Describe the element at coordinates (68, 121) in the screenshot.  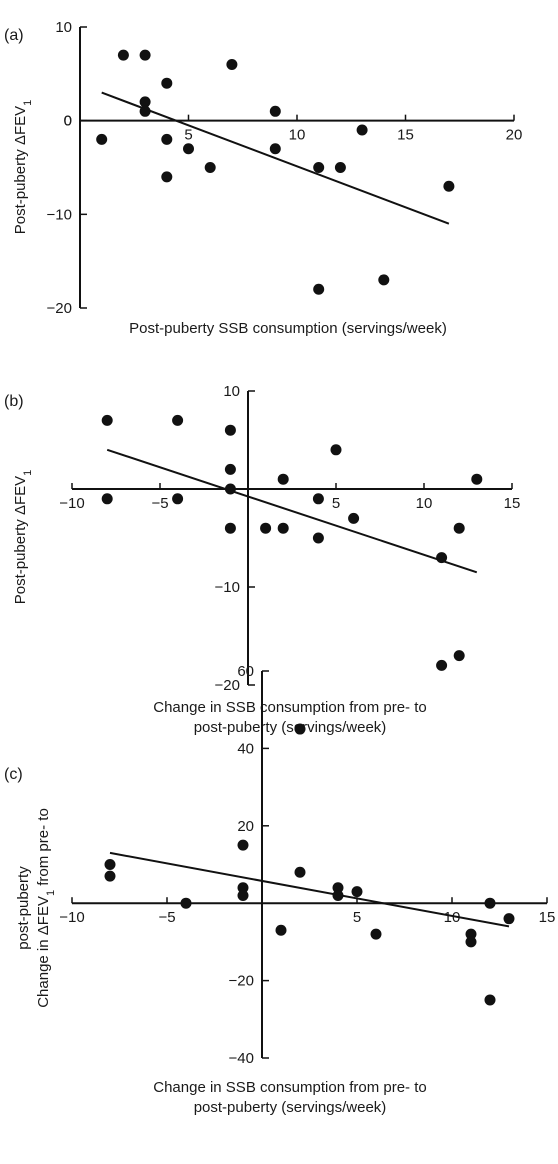
I see `y-tick-label: 0` at that location.